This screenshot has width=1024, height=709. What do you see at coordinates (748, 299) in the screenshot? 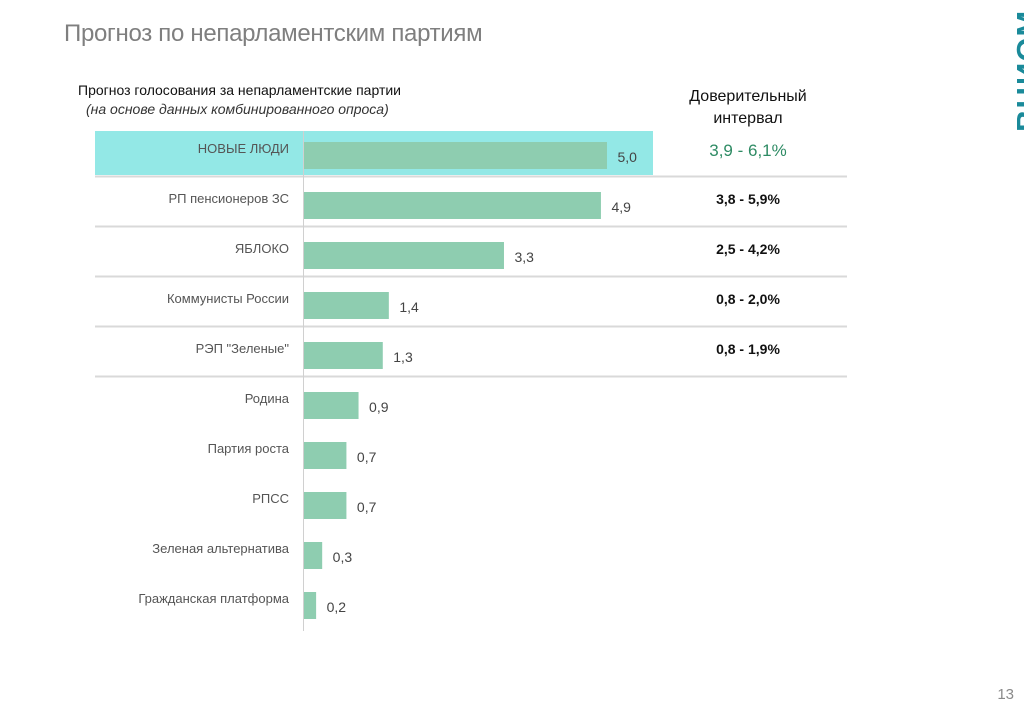
I see `confidence-interval-value: 0,8 - 2,0%` at bounding box center [748, 299].